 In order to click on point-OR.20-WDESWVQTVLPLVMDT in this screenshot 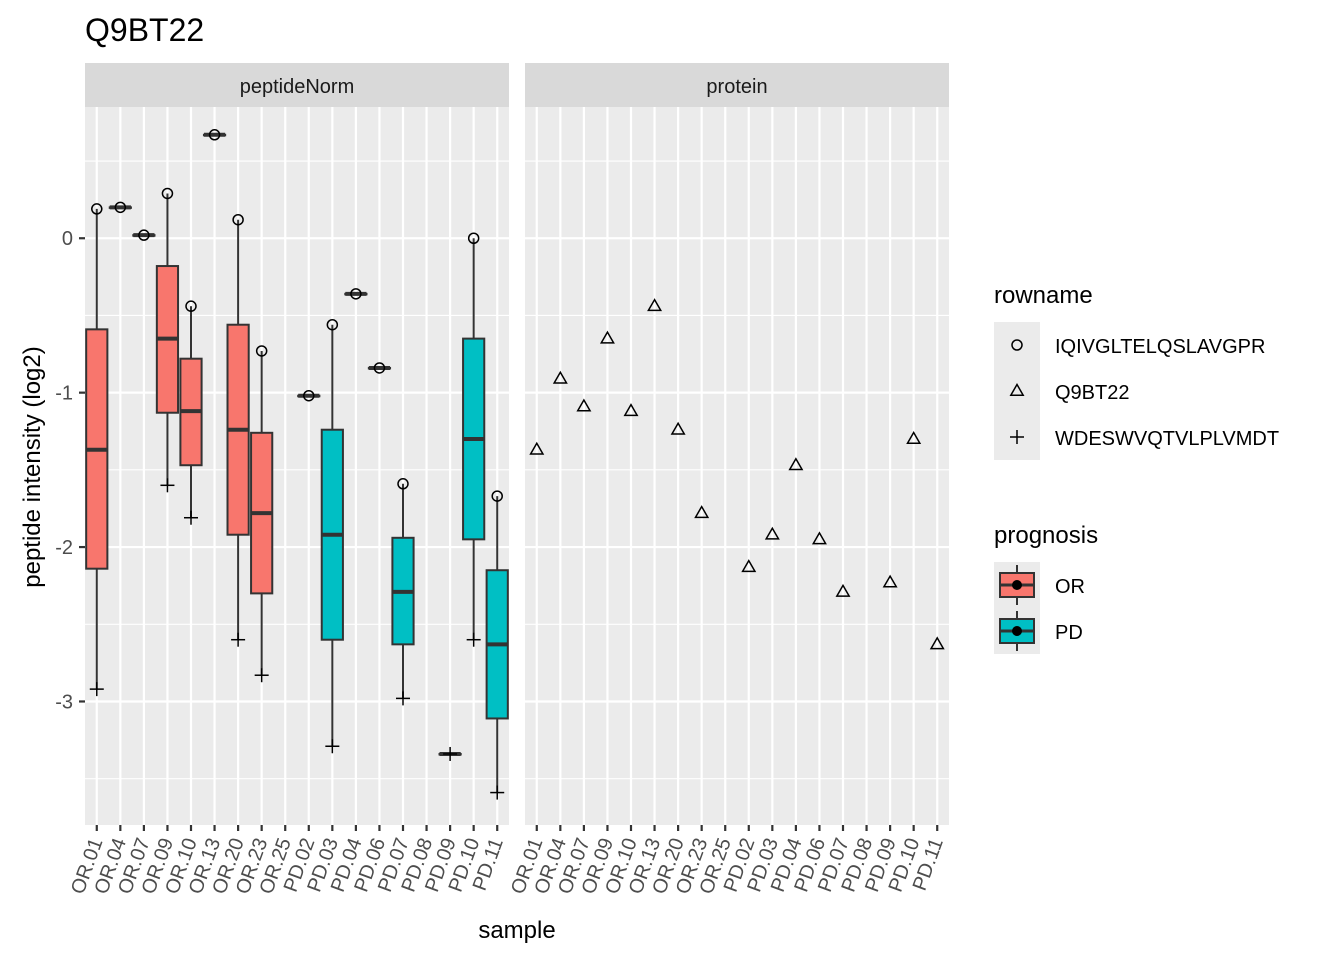, I will do `click(238, 639)`.